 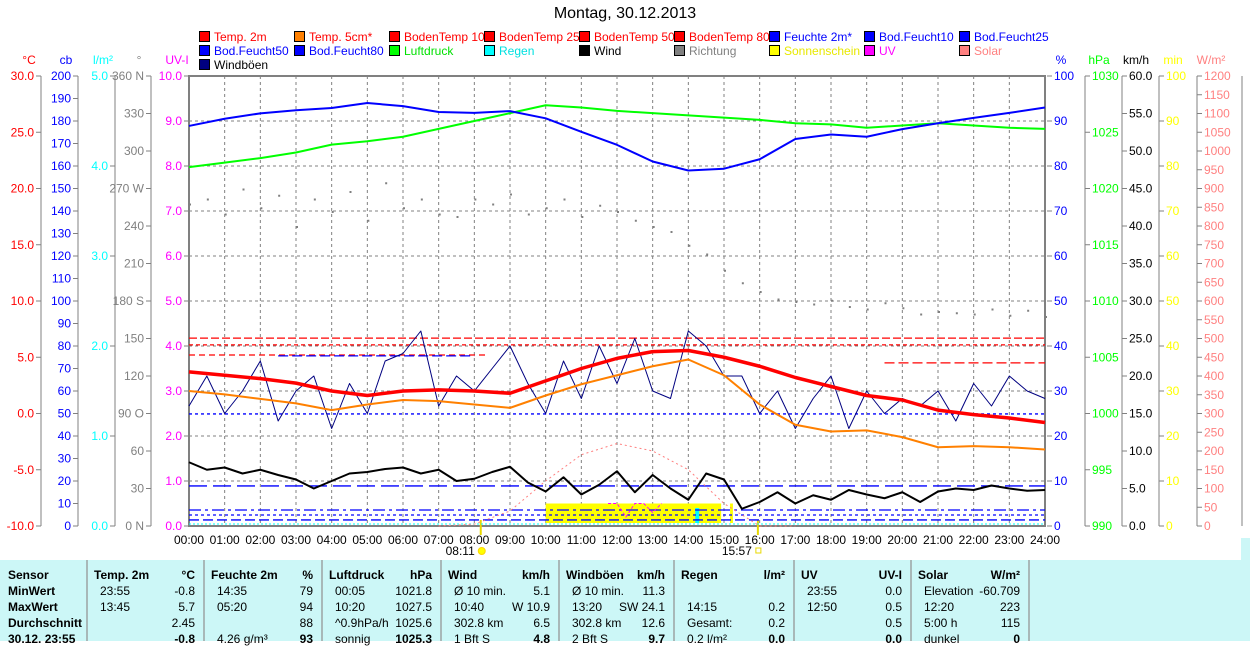 I want to click on axis-unit-label: W/m², so click(x=1211, y=60).